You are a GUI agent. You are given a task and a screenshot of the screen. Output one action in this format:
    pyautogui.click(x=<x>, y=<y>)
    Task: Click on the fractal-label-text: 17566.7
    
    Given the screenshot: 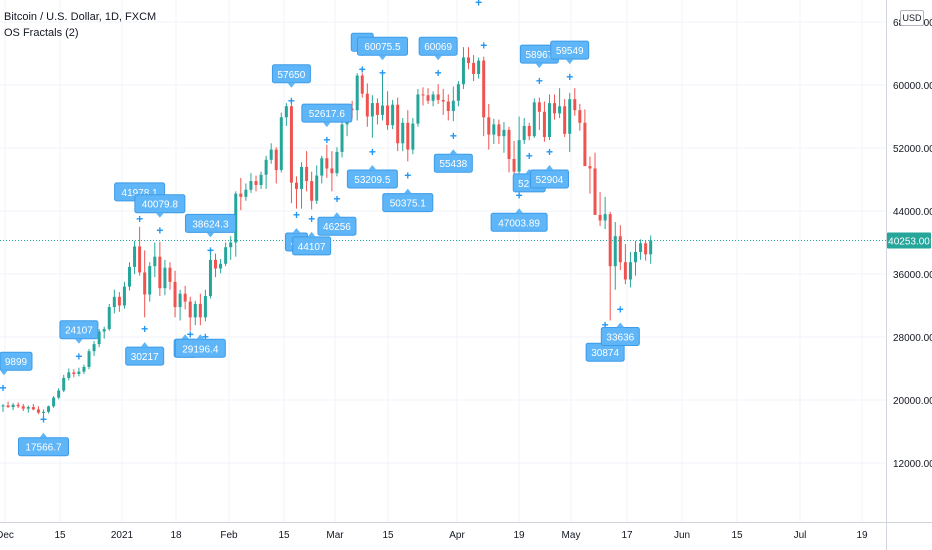 What is the action you would take?
    pyautogui.click(x=43, y=448)
    